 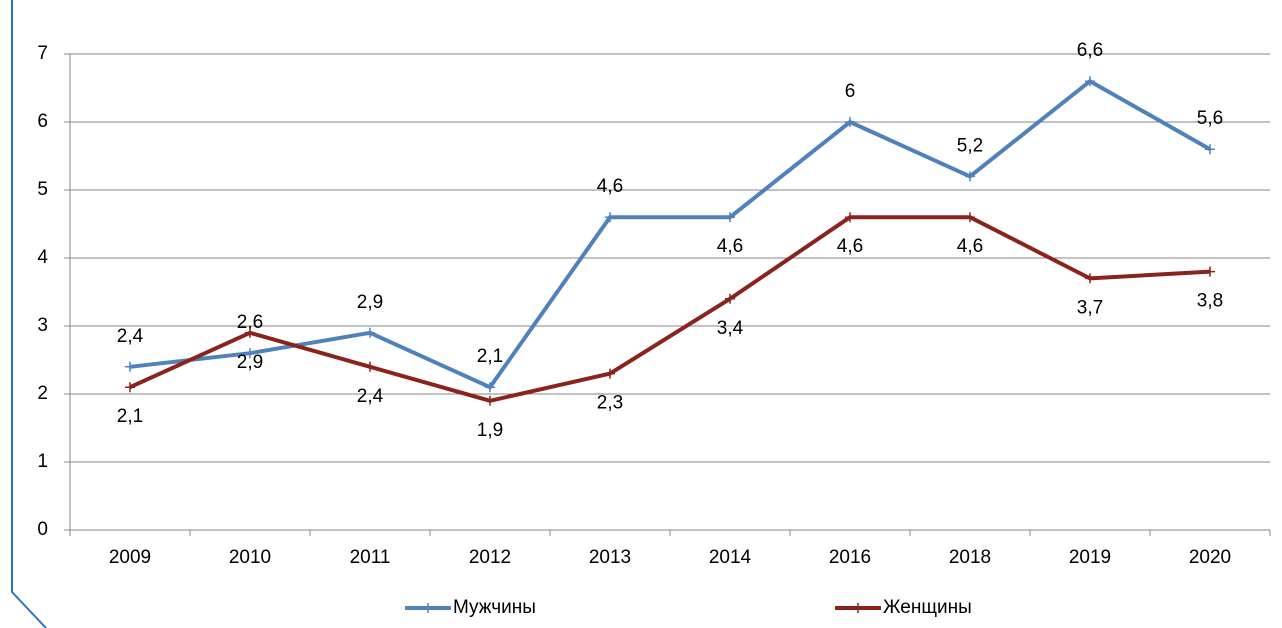 What do you see at coordinates (1210, 118) in the screenshot?
I see `data-label: 5,6` at bounding box center [1210, 118].